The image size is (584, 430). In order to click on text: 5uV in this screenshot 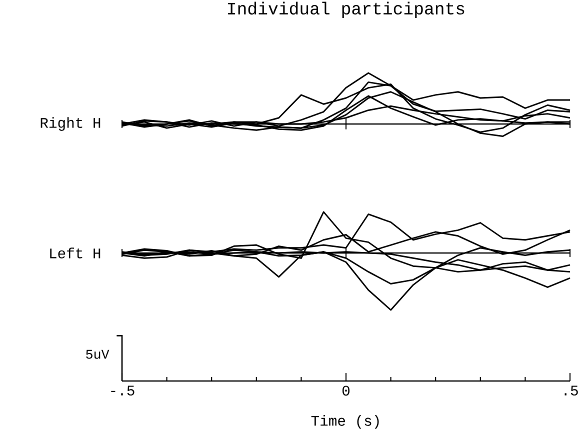, I will do `click(98, 354)`.